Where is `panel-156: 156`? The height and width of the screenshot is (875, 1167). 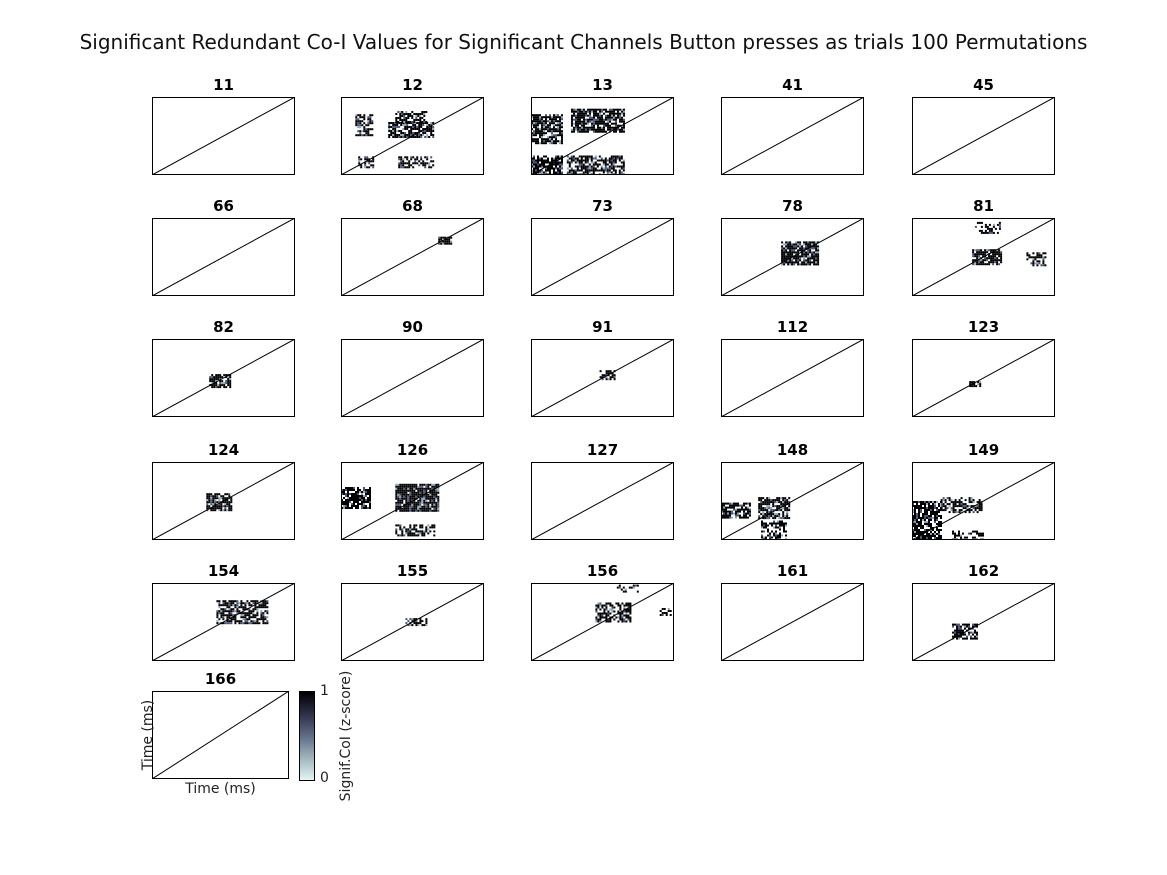 panel-156: 156 is located at coordinates (602, 611).